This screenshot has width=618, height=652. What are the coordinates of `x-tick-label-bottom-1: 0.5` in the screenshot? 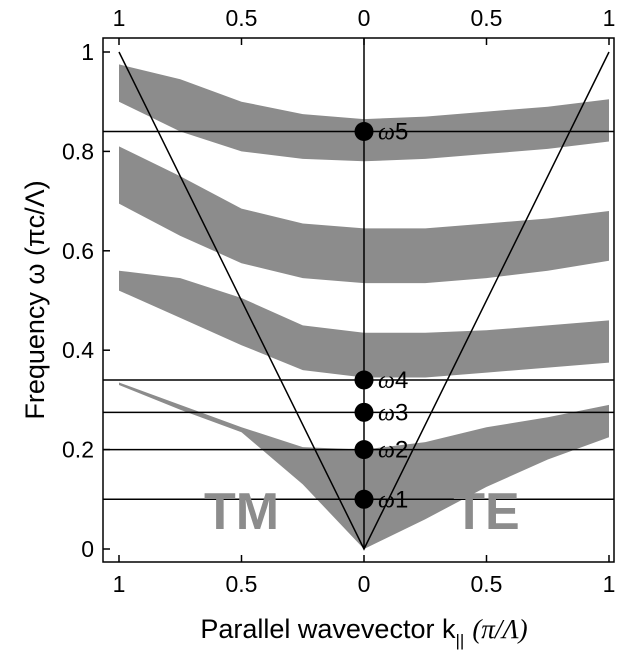 It's located at (242, 584).